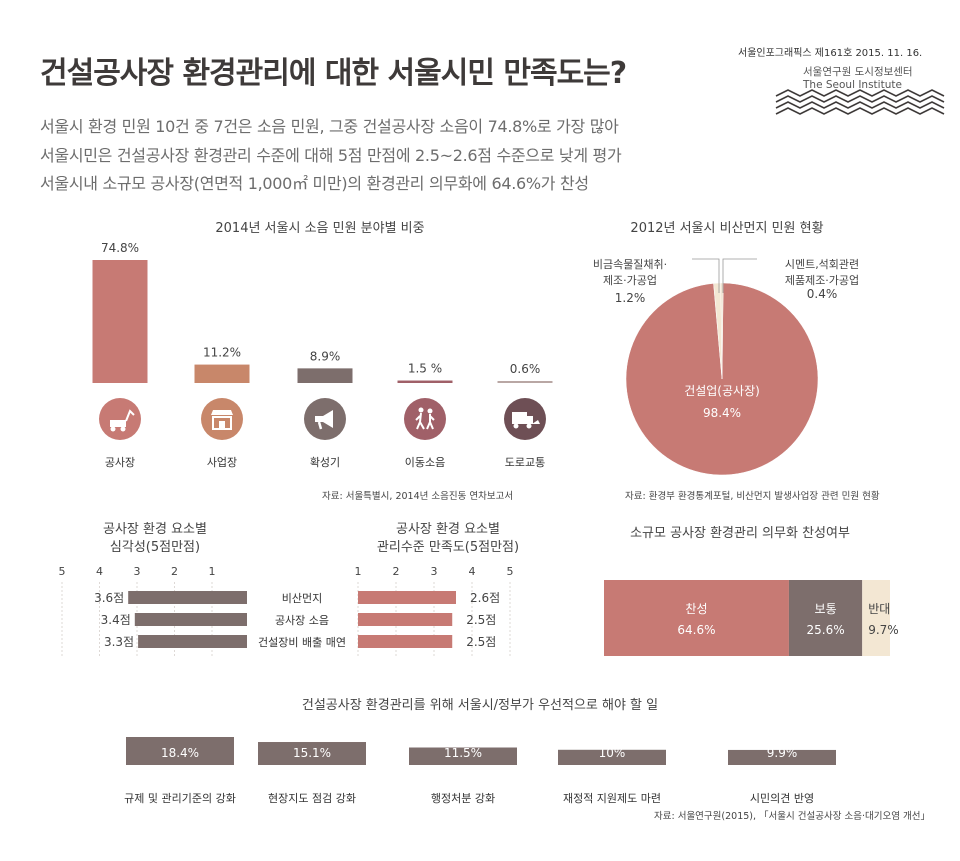  Describe the element at coordinates (792, 816) in the screenshot. I see `priority-chart-source: 자료: 서울연구원(2015), 「서울시 건설공사장 소음·대기오염 개선」` at that location.